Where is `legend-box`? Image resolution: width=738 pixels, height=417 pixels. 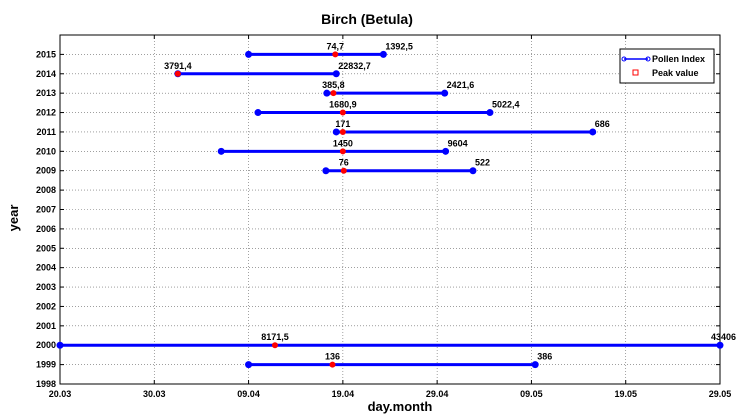 legend-box is located at coordinates (667, 66).